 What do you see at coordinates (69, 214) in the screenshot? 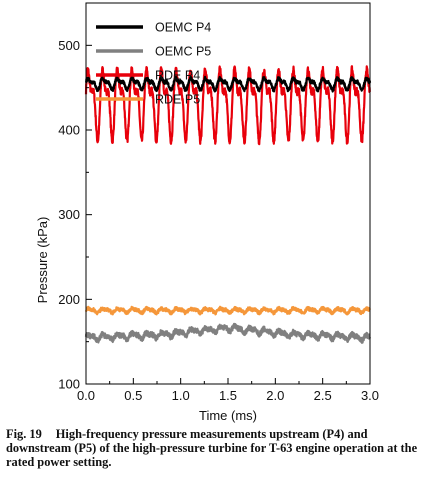
I see `y-tick-label: 300` at bounding box center [69, 214].